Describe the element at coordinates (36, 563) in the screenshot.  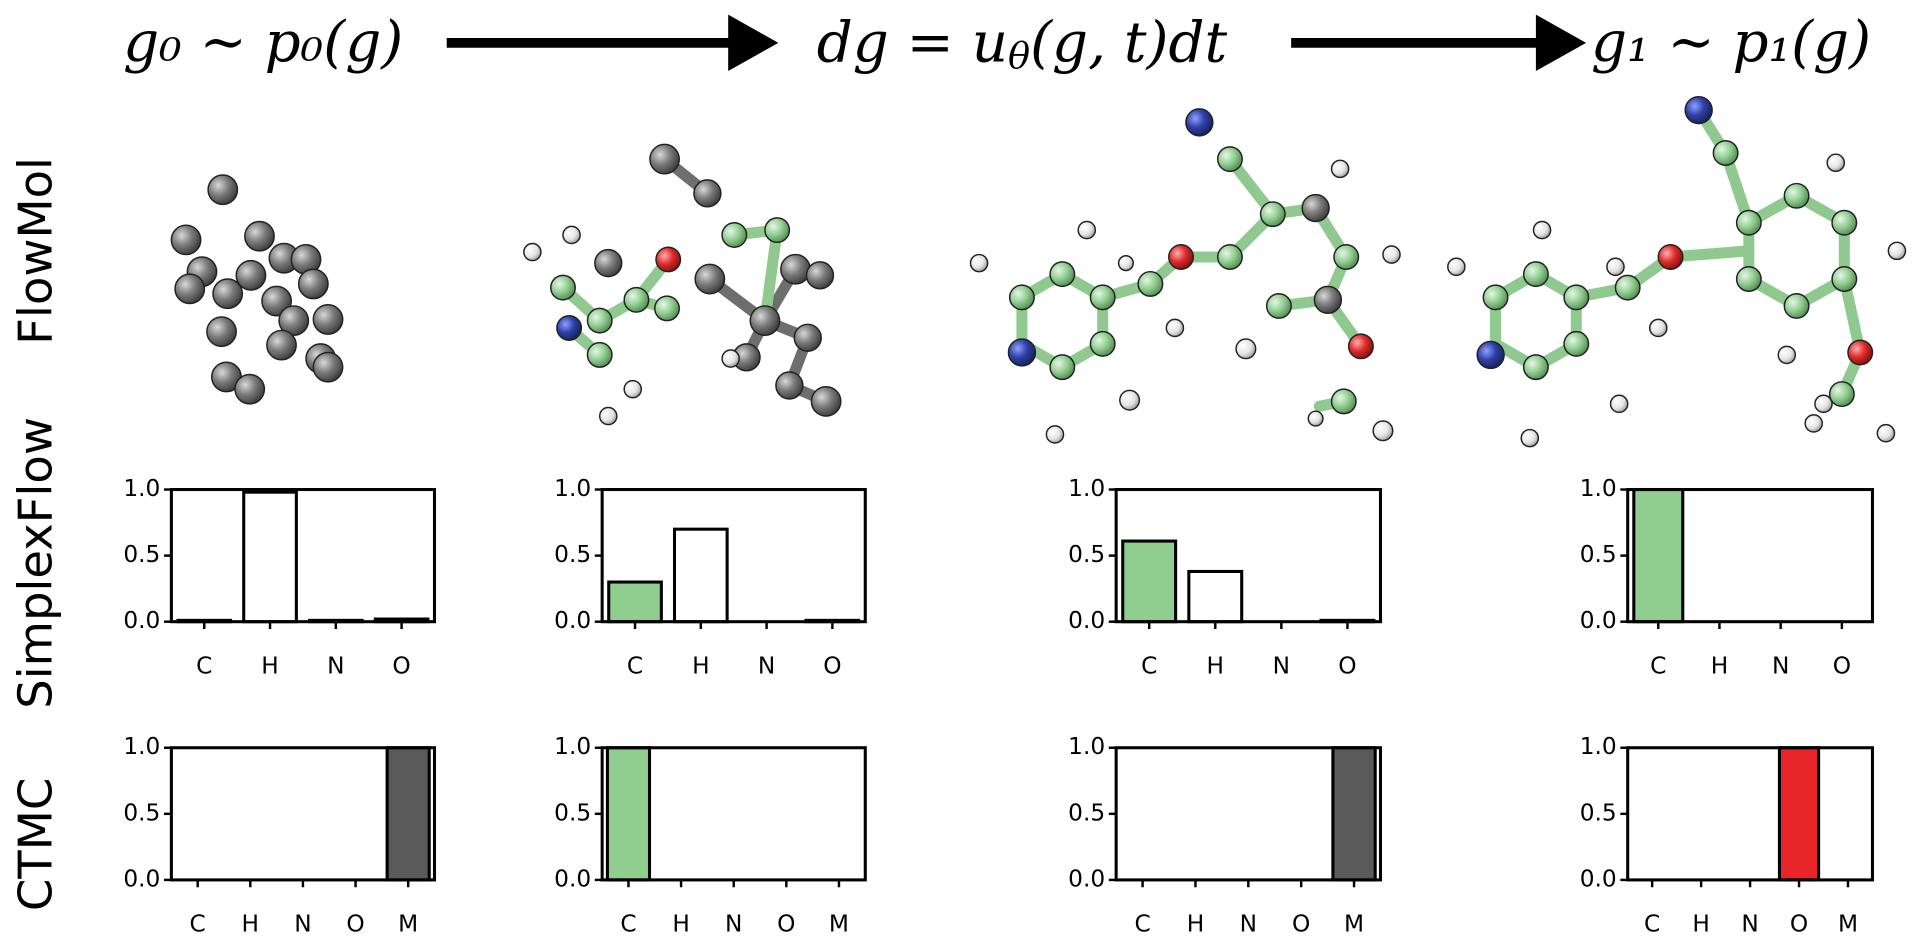
I see `row-label: SimplexFlow` at that location.